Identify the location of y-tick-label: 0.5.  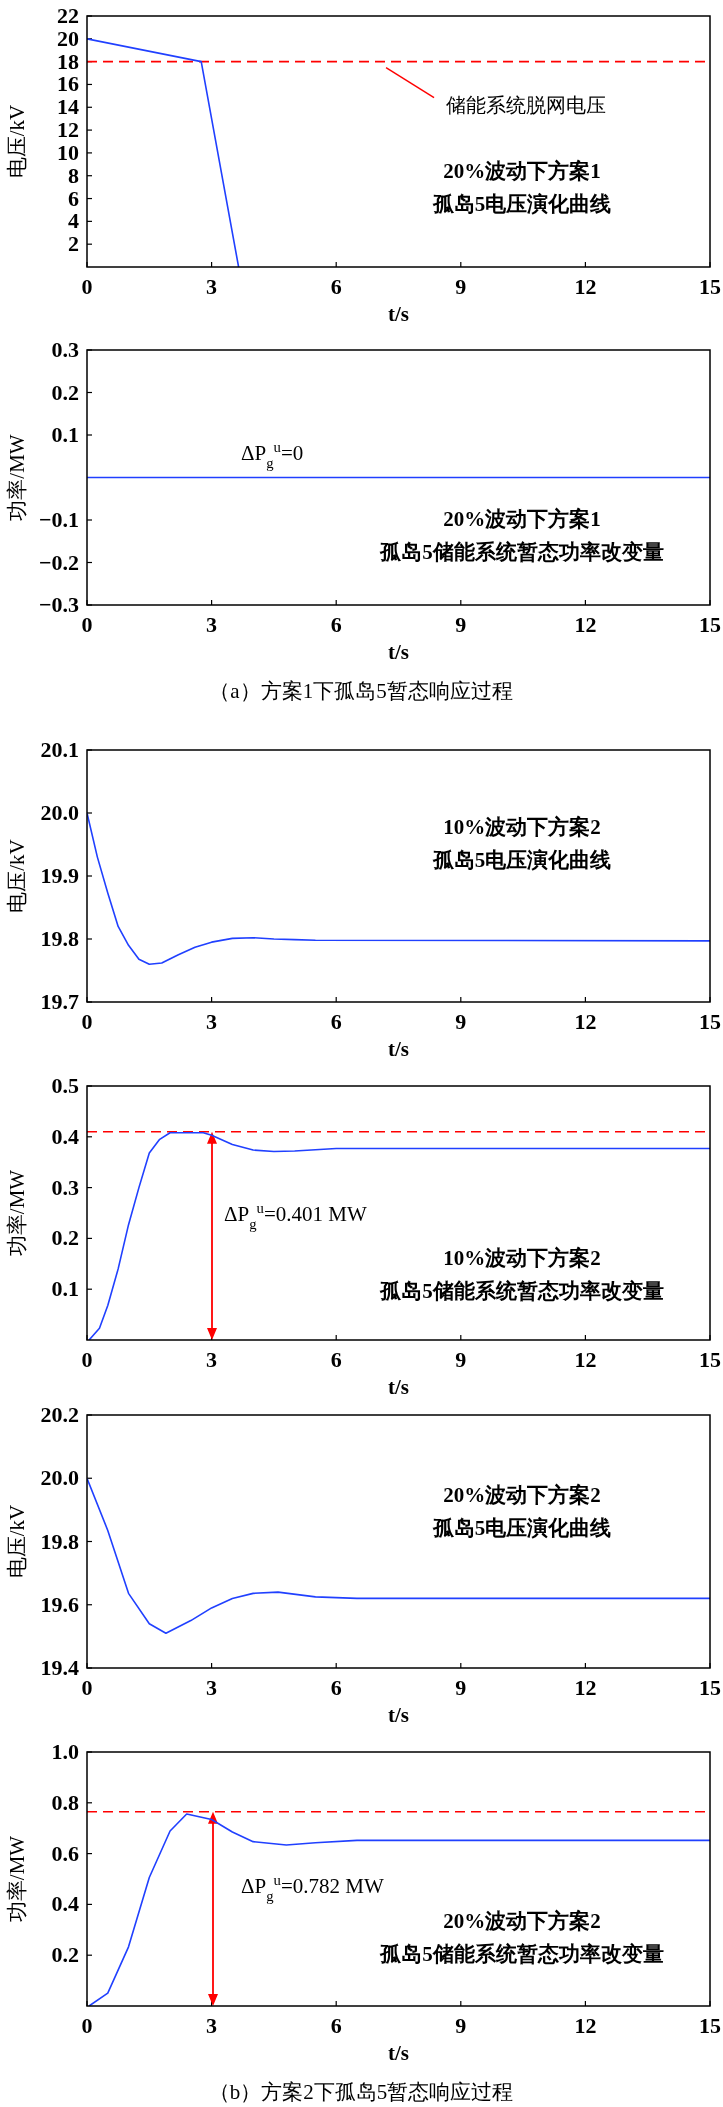
(65, 1085).